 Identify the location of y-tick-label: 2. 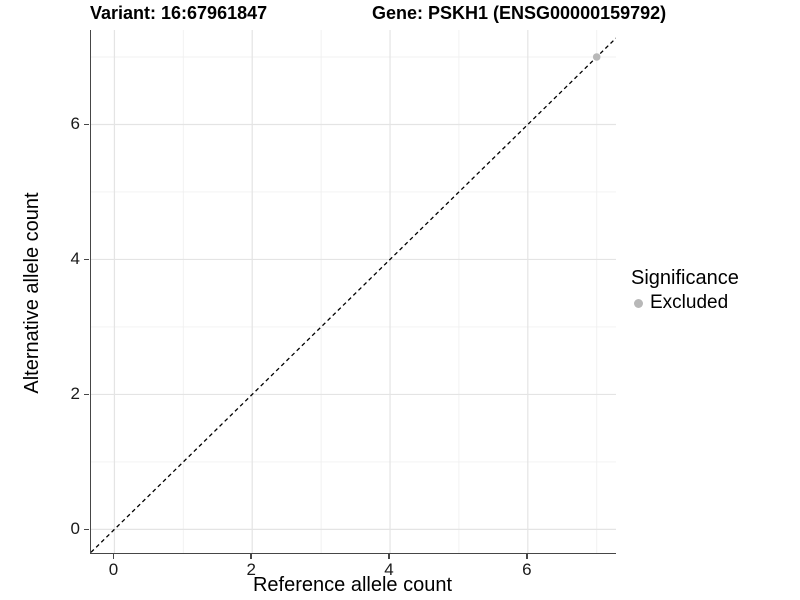
(75, 394).